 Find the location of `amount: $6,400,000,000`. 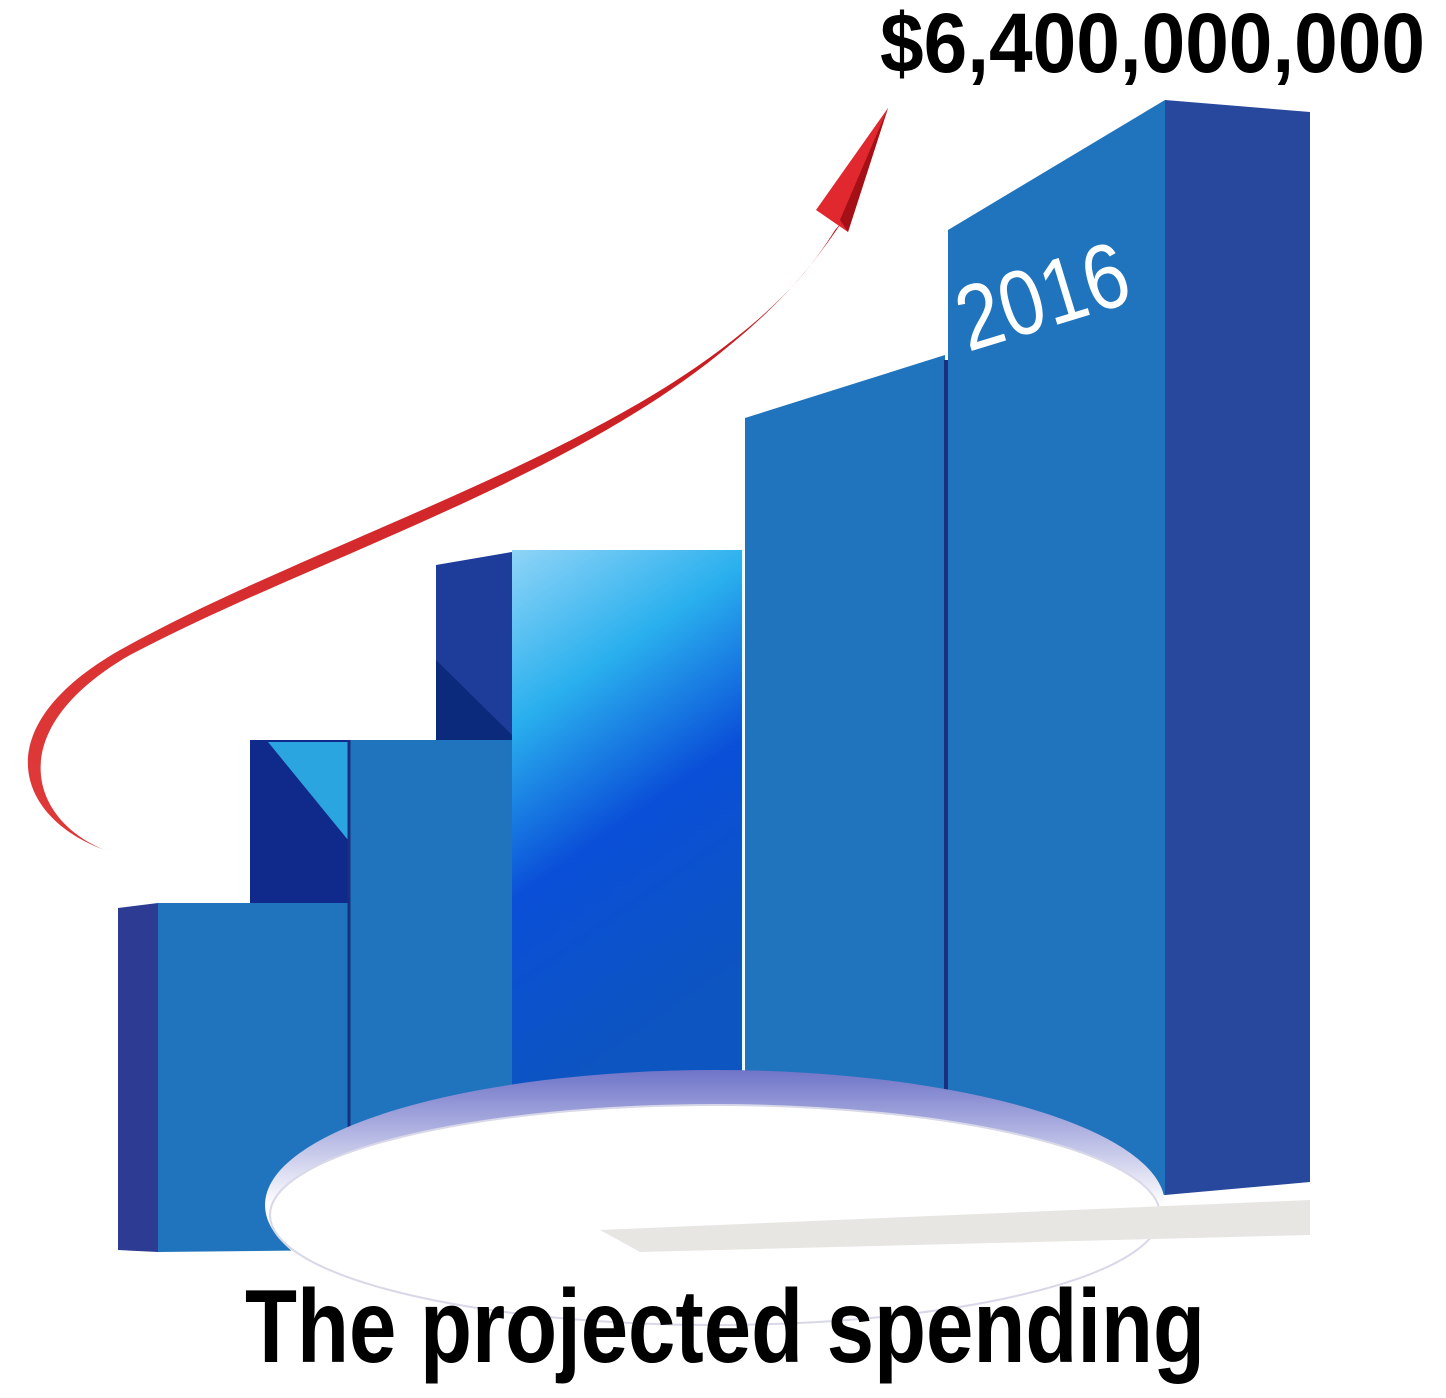

amount: $6,400,000,000 is located at coordinates (1152, 45).